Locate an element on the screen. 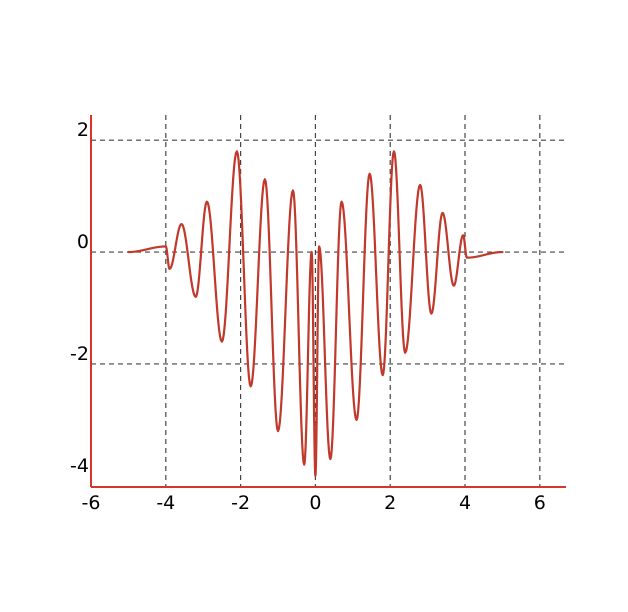 The height and width of the screenshot is (612, 628). y-tick-label: 0 is located at coordinates (83, 242).